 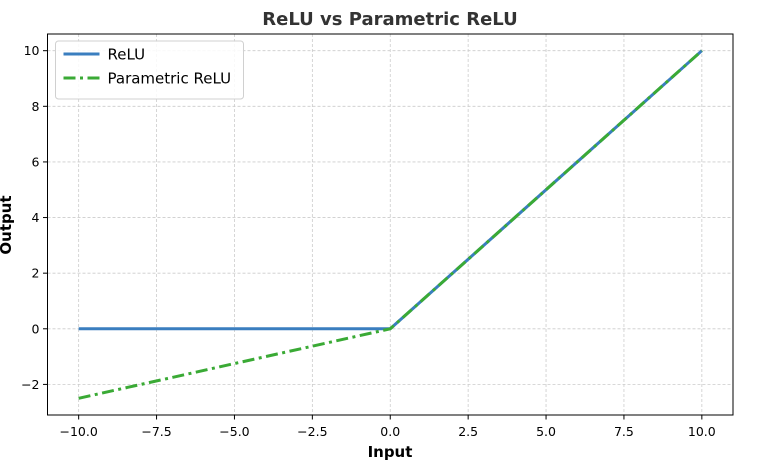 What do you see at coordinates (79, 431) in the screenshot?
I see `x-tick-label: −10.0` at bounding box center [79, 431].